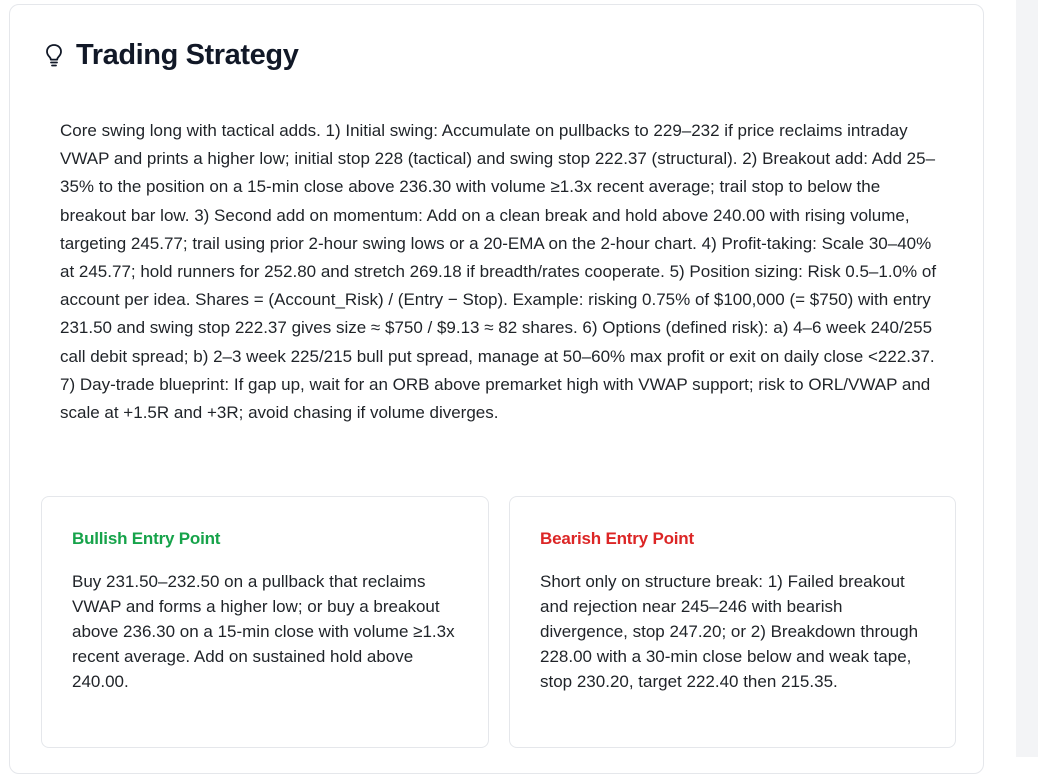 This screenshot has height=774, width=1038. Describe the element at coordinates (617, 538) in the screenshot. I see `bearish-entry-heading: Bearish Entry Point` at that location.